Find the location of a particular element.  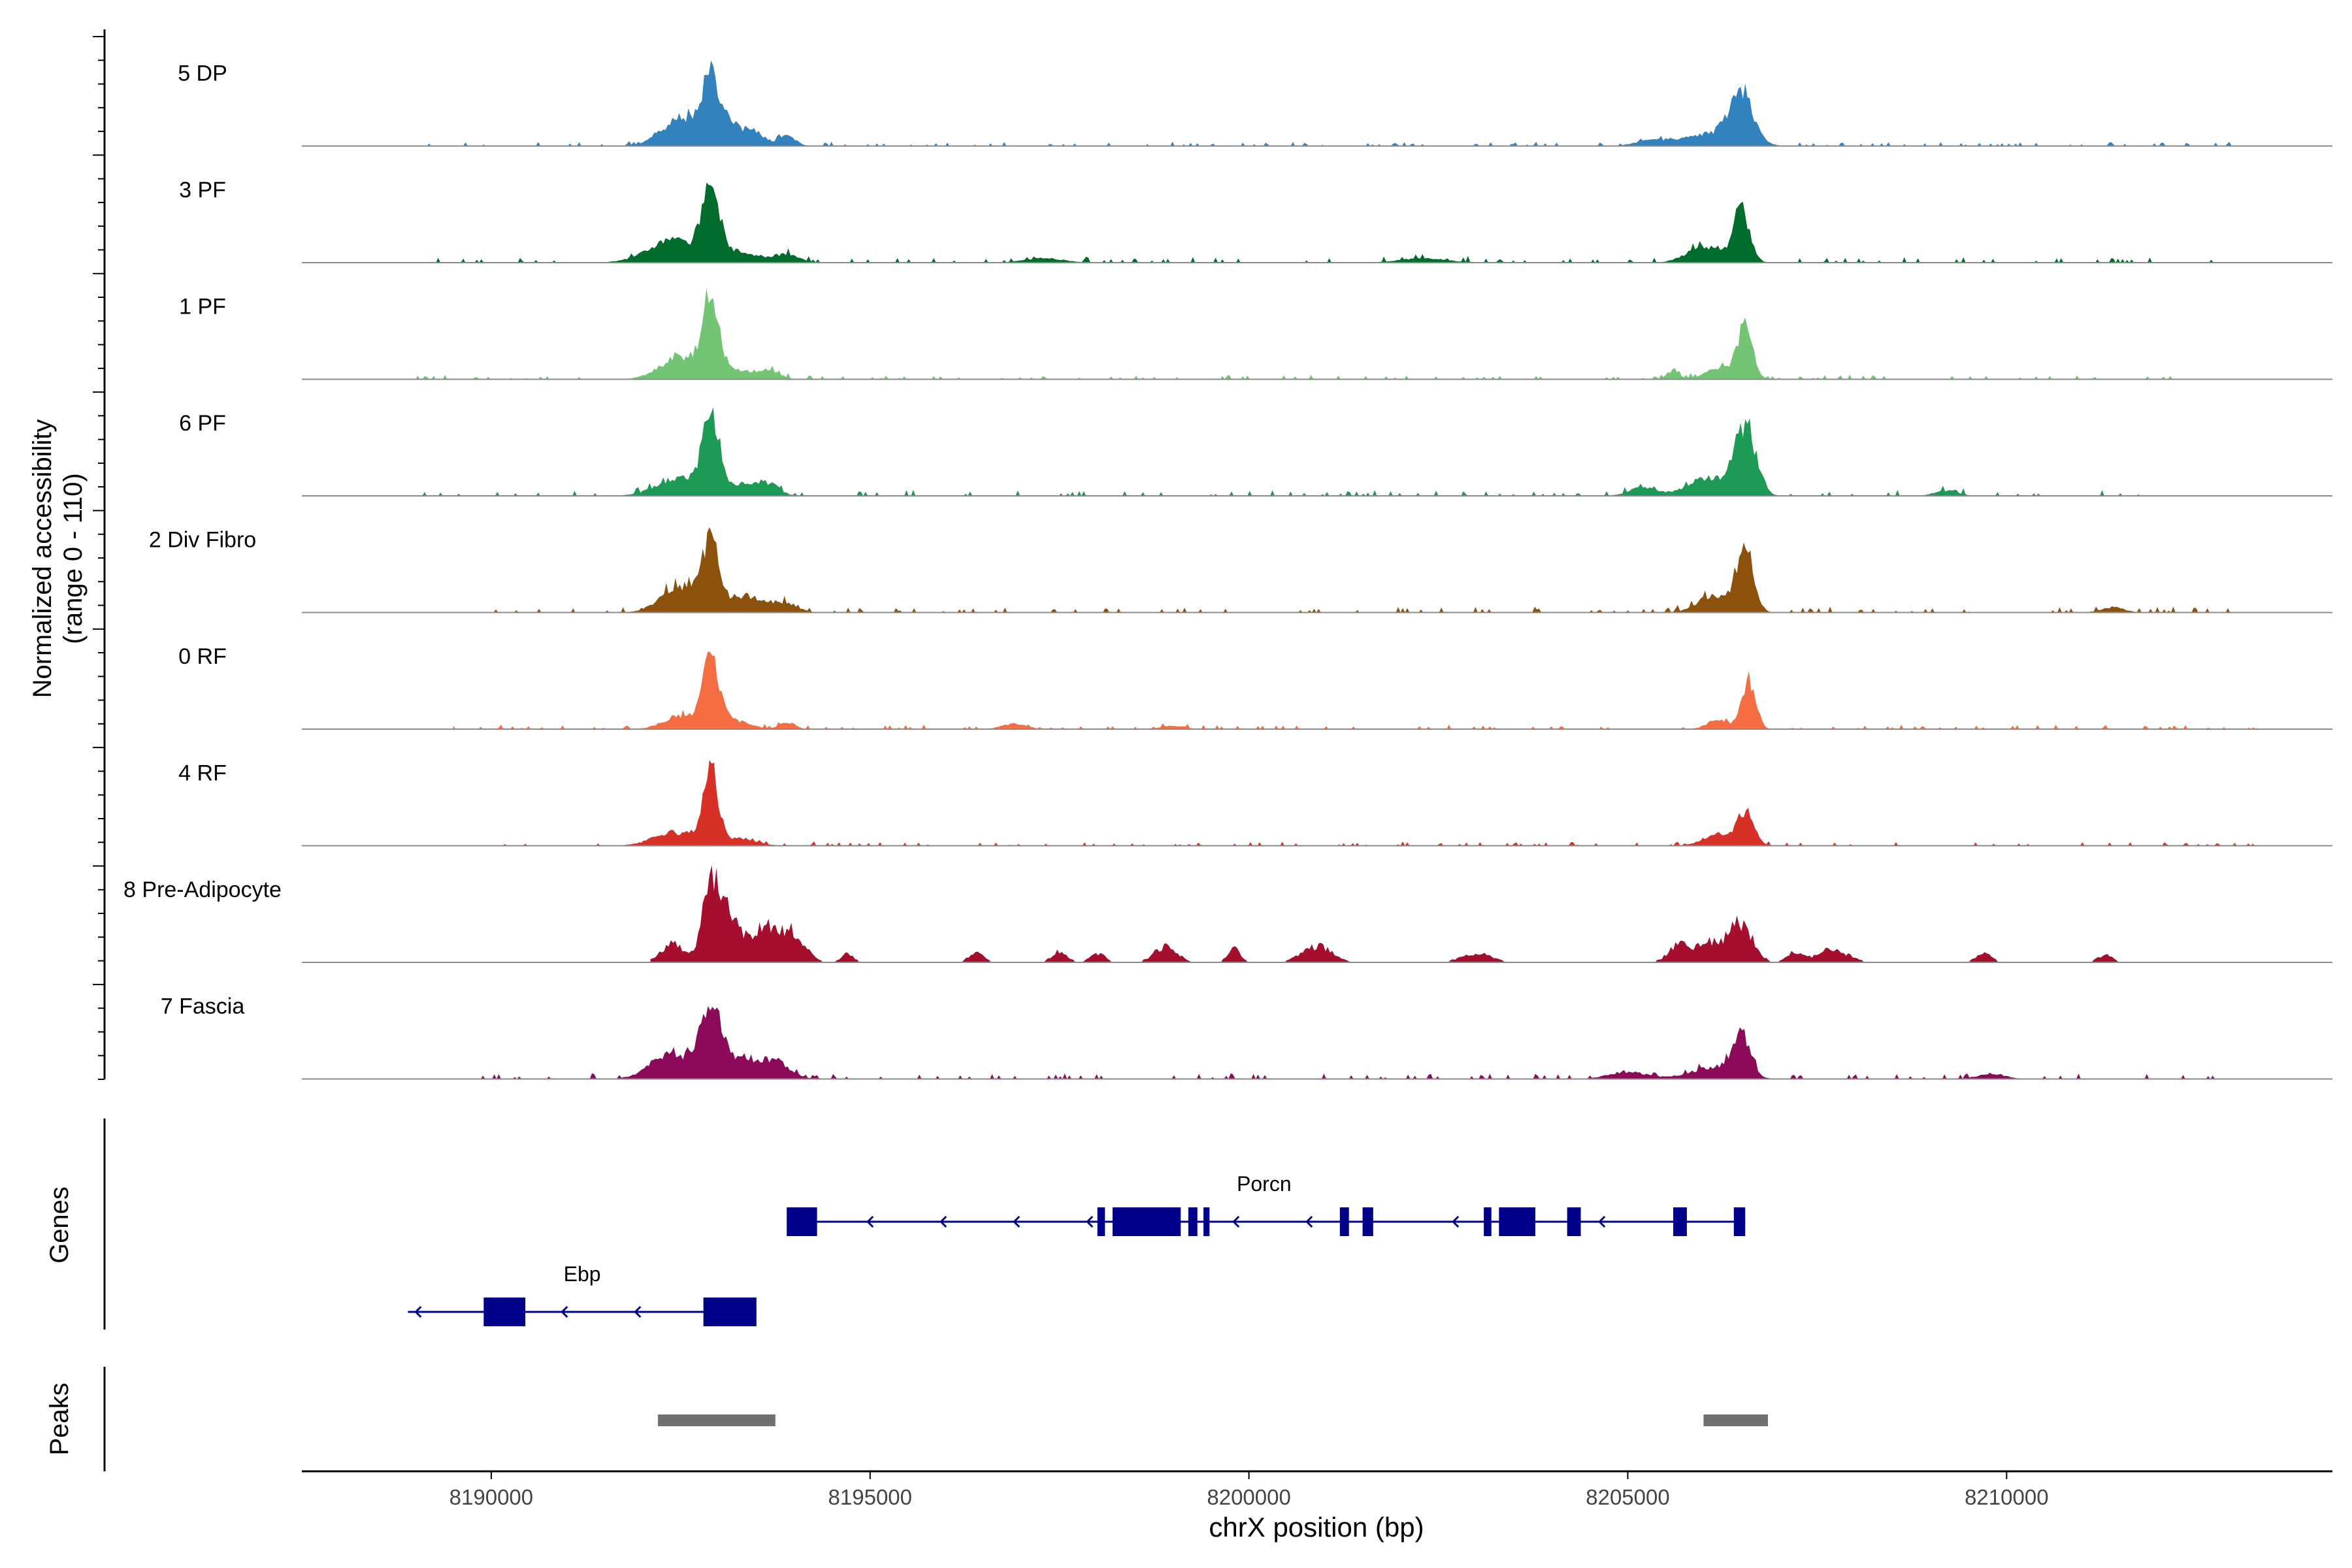

y-axis-label-line2: (range 0 - 110) is located at coordinates (73, 558).